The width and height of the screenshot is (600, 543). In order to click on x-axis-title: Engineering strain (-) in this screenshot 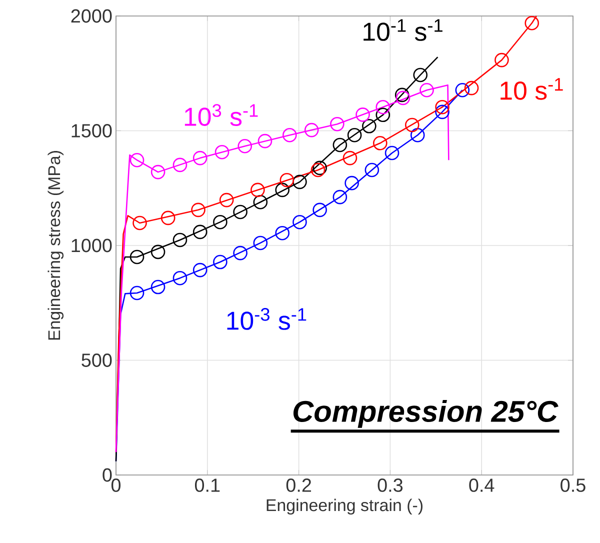, I will do `click(344, 506)`.